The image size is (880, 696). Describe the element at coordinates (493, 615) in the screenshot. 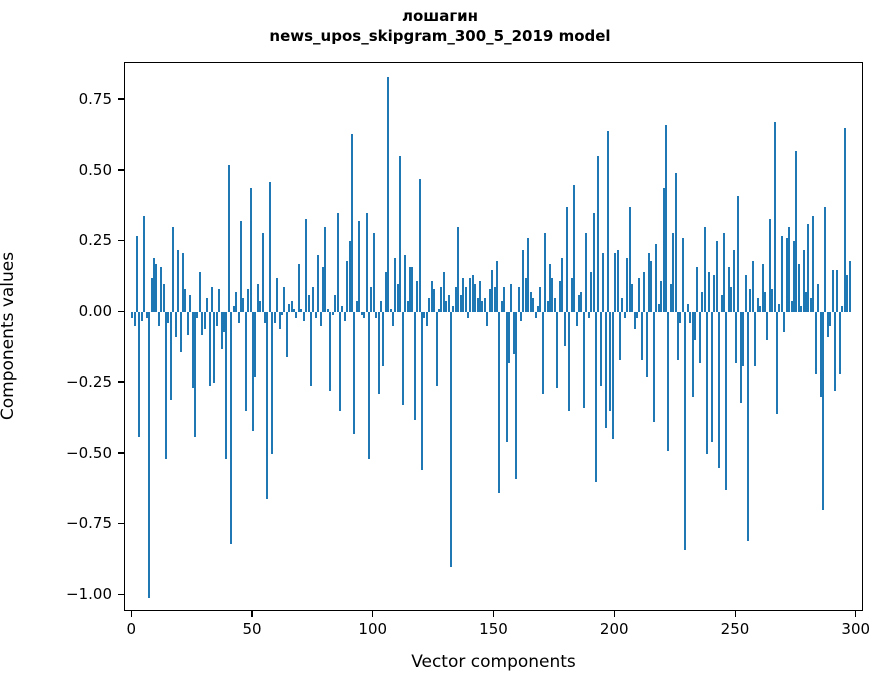

I see `x-axis-ticks` at that location.